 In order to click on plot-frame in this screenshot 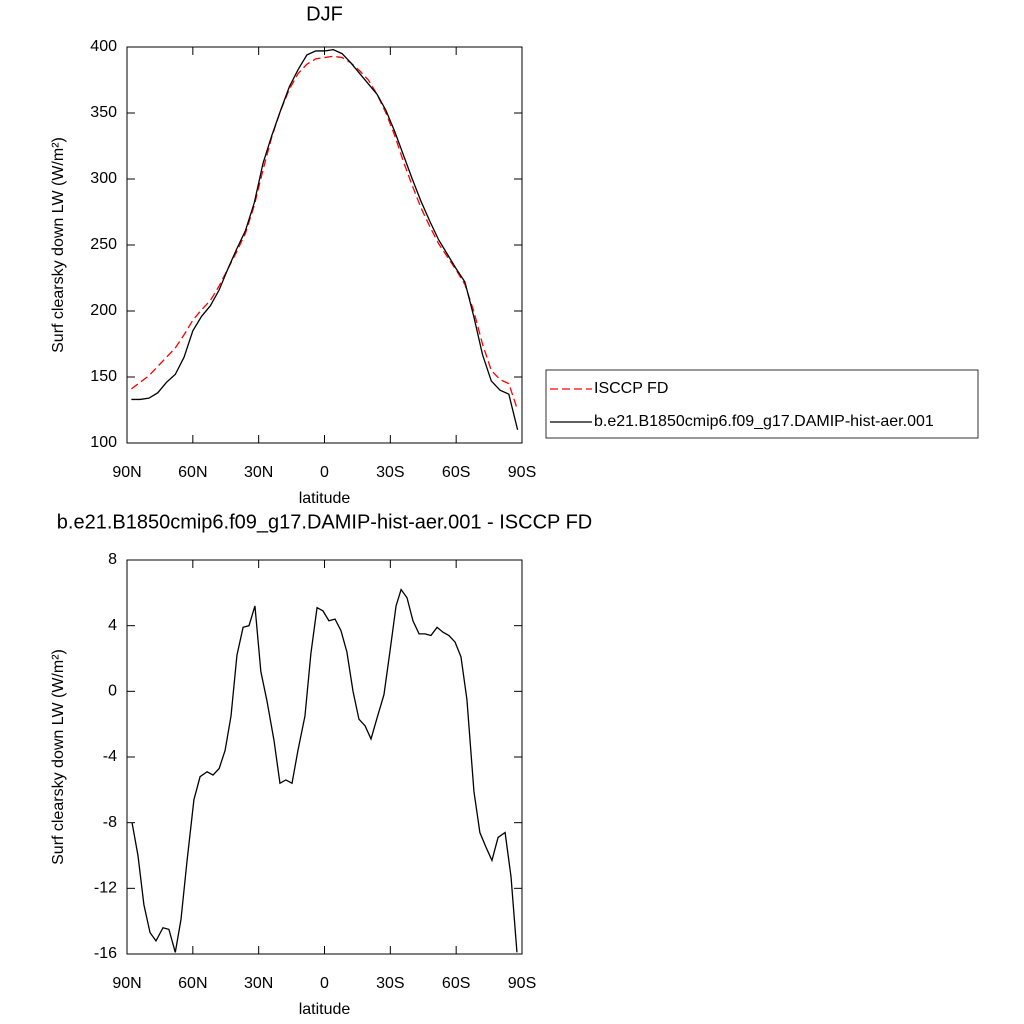, I will do `click(324, 757)`.